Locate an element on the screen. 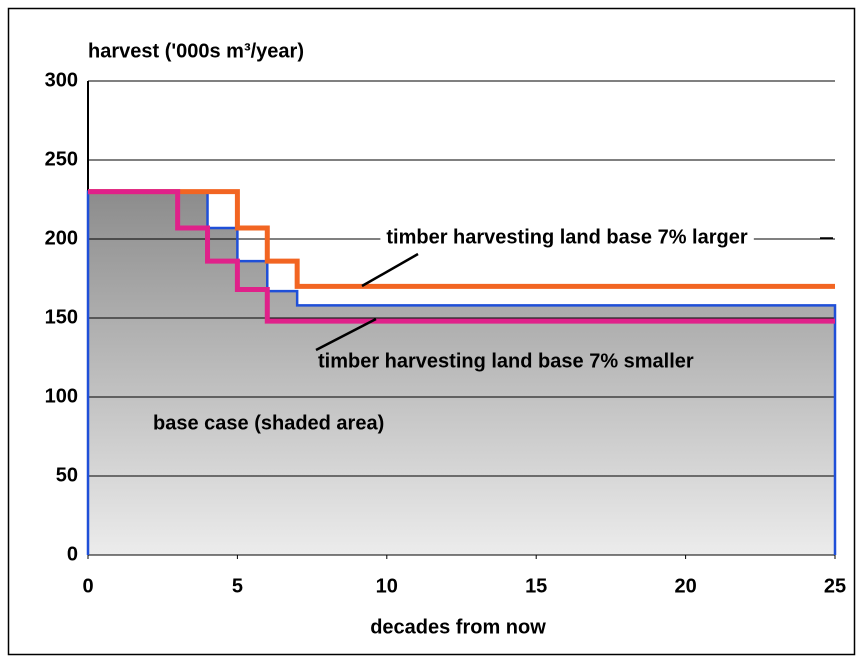 Image resolution: width=863 pixels, height=664 pixels. series-annotation: timber harvesting land base 7% smaller is located at coordinates (506, 361).